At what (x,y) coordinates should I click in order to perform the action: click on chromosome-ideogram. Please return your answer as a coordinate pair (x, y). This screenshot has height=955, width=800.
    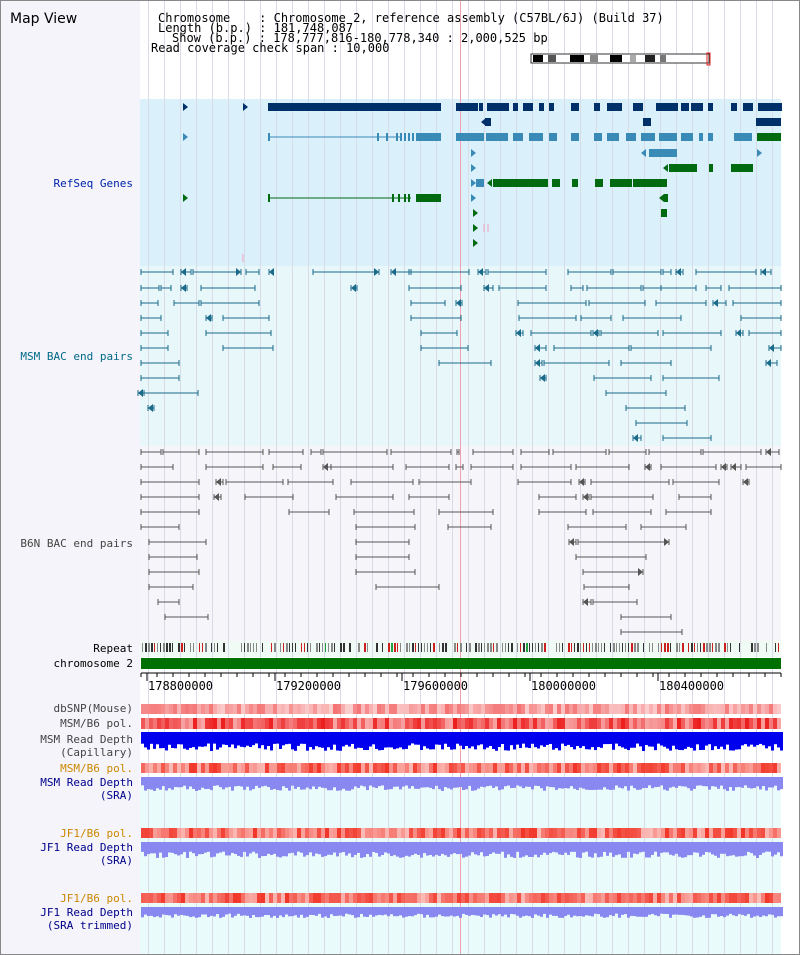
    Looking at the image, I should click on (622, 59).